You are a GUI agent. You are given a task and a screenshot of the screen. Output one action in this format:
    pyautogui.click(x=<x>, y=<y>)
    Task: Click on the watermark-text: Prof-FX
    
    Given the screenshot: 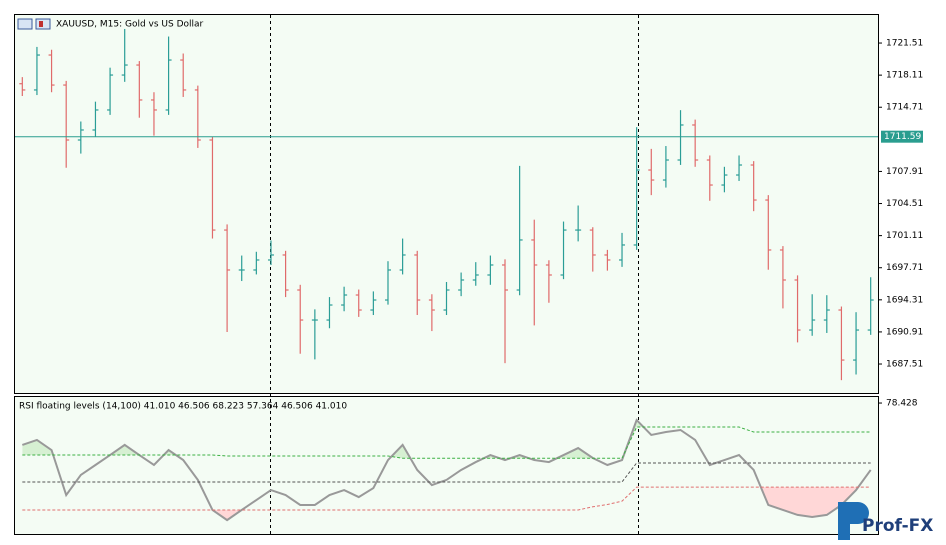 What is the action you would take?
    pyautogui.click(x=897, y=526)
    